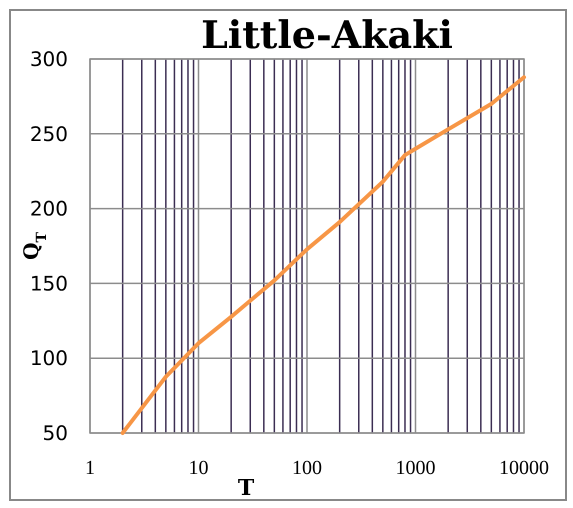 The image size is (573, 508). What do you see at coordinates (307, 468) in the screenshot?
I see `x-tick-label: 100` at bounding box center [307, 468].